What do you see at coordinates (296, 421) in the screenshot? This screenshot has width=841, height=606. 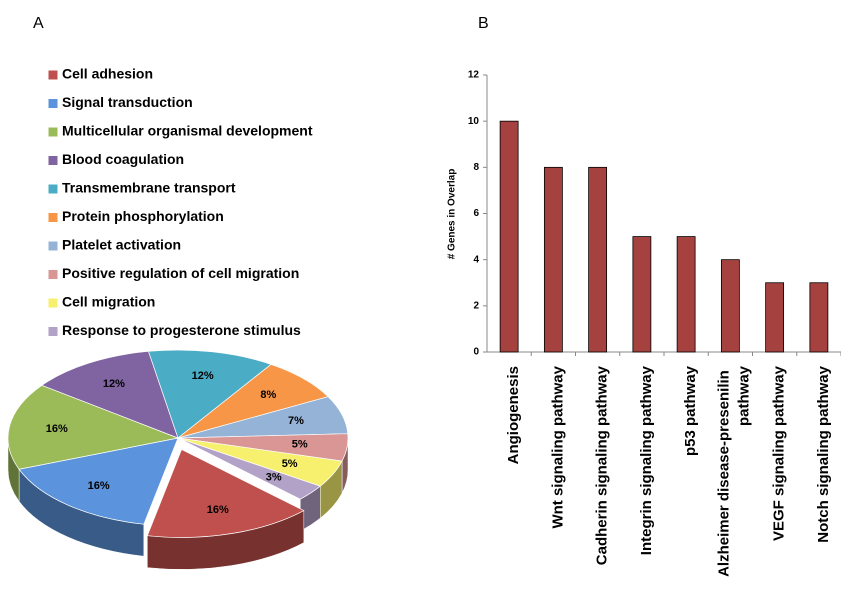 I see `pie-value-label: 7%` at bounding box center [296, 421].